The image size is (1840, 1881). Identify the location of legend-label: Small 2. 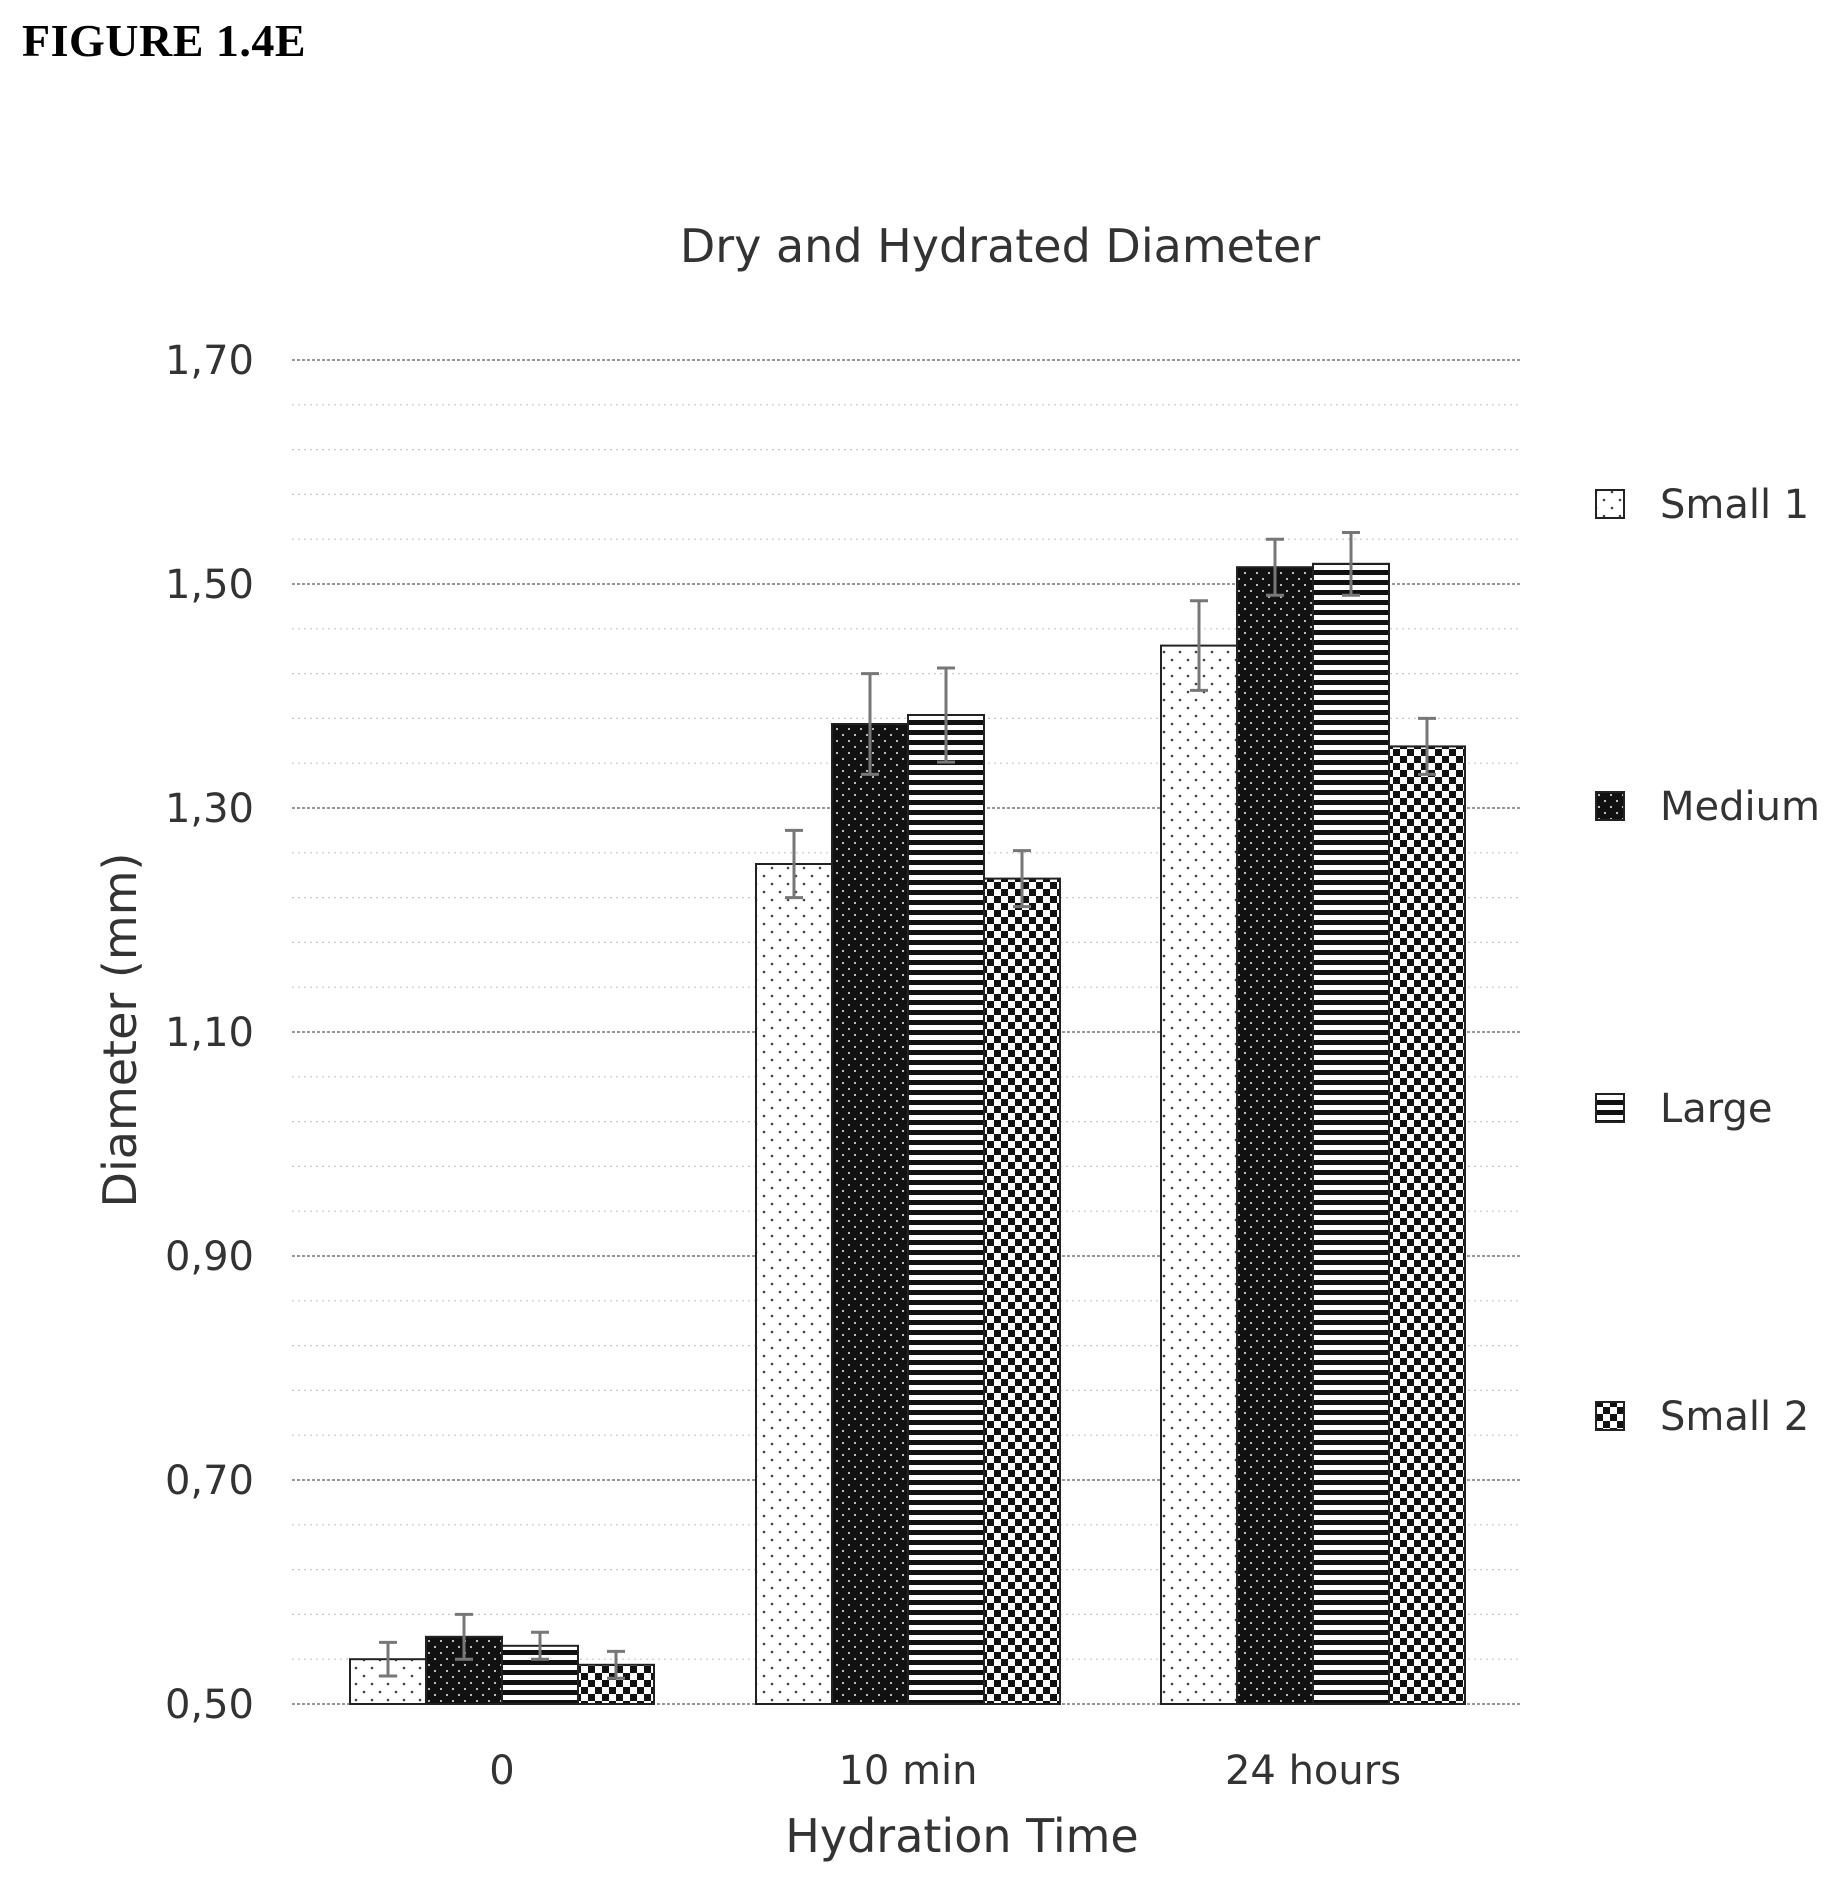
(1734, 1417).